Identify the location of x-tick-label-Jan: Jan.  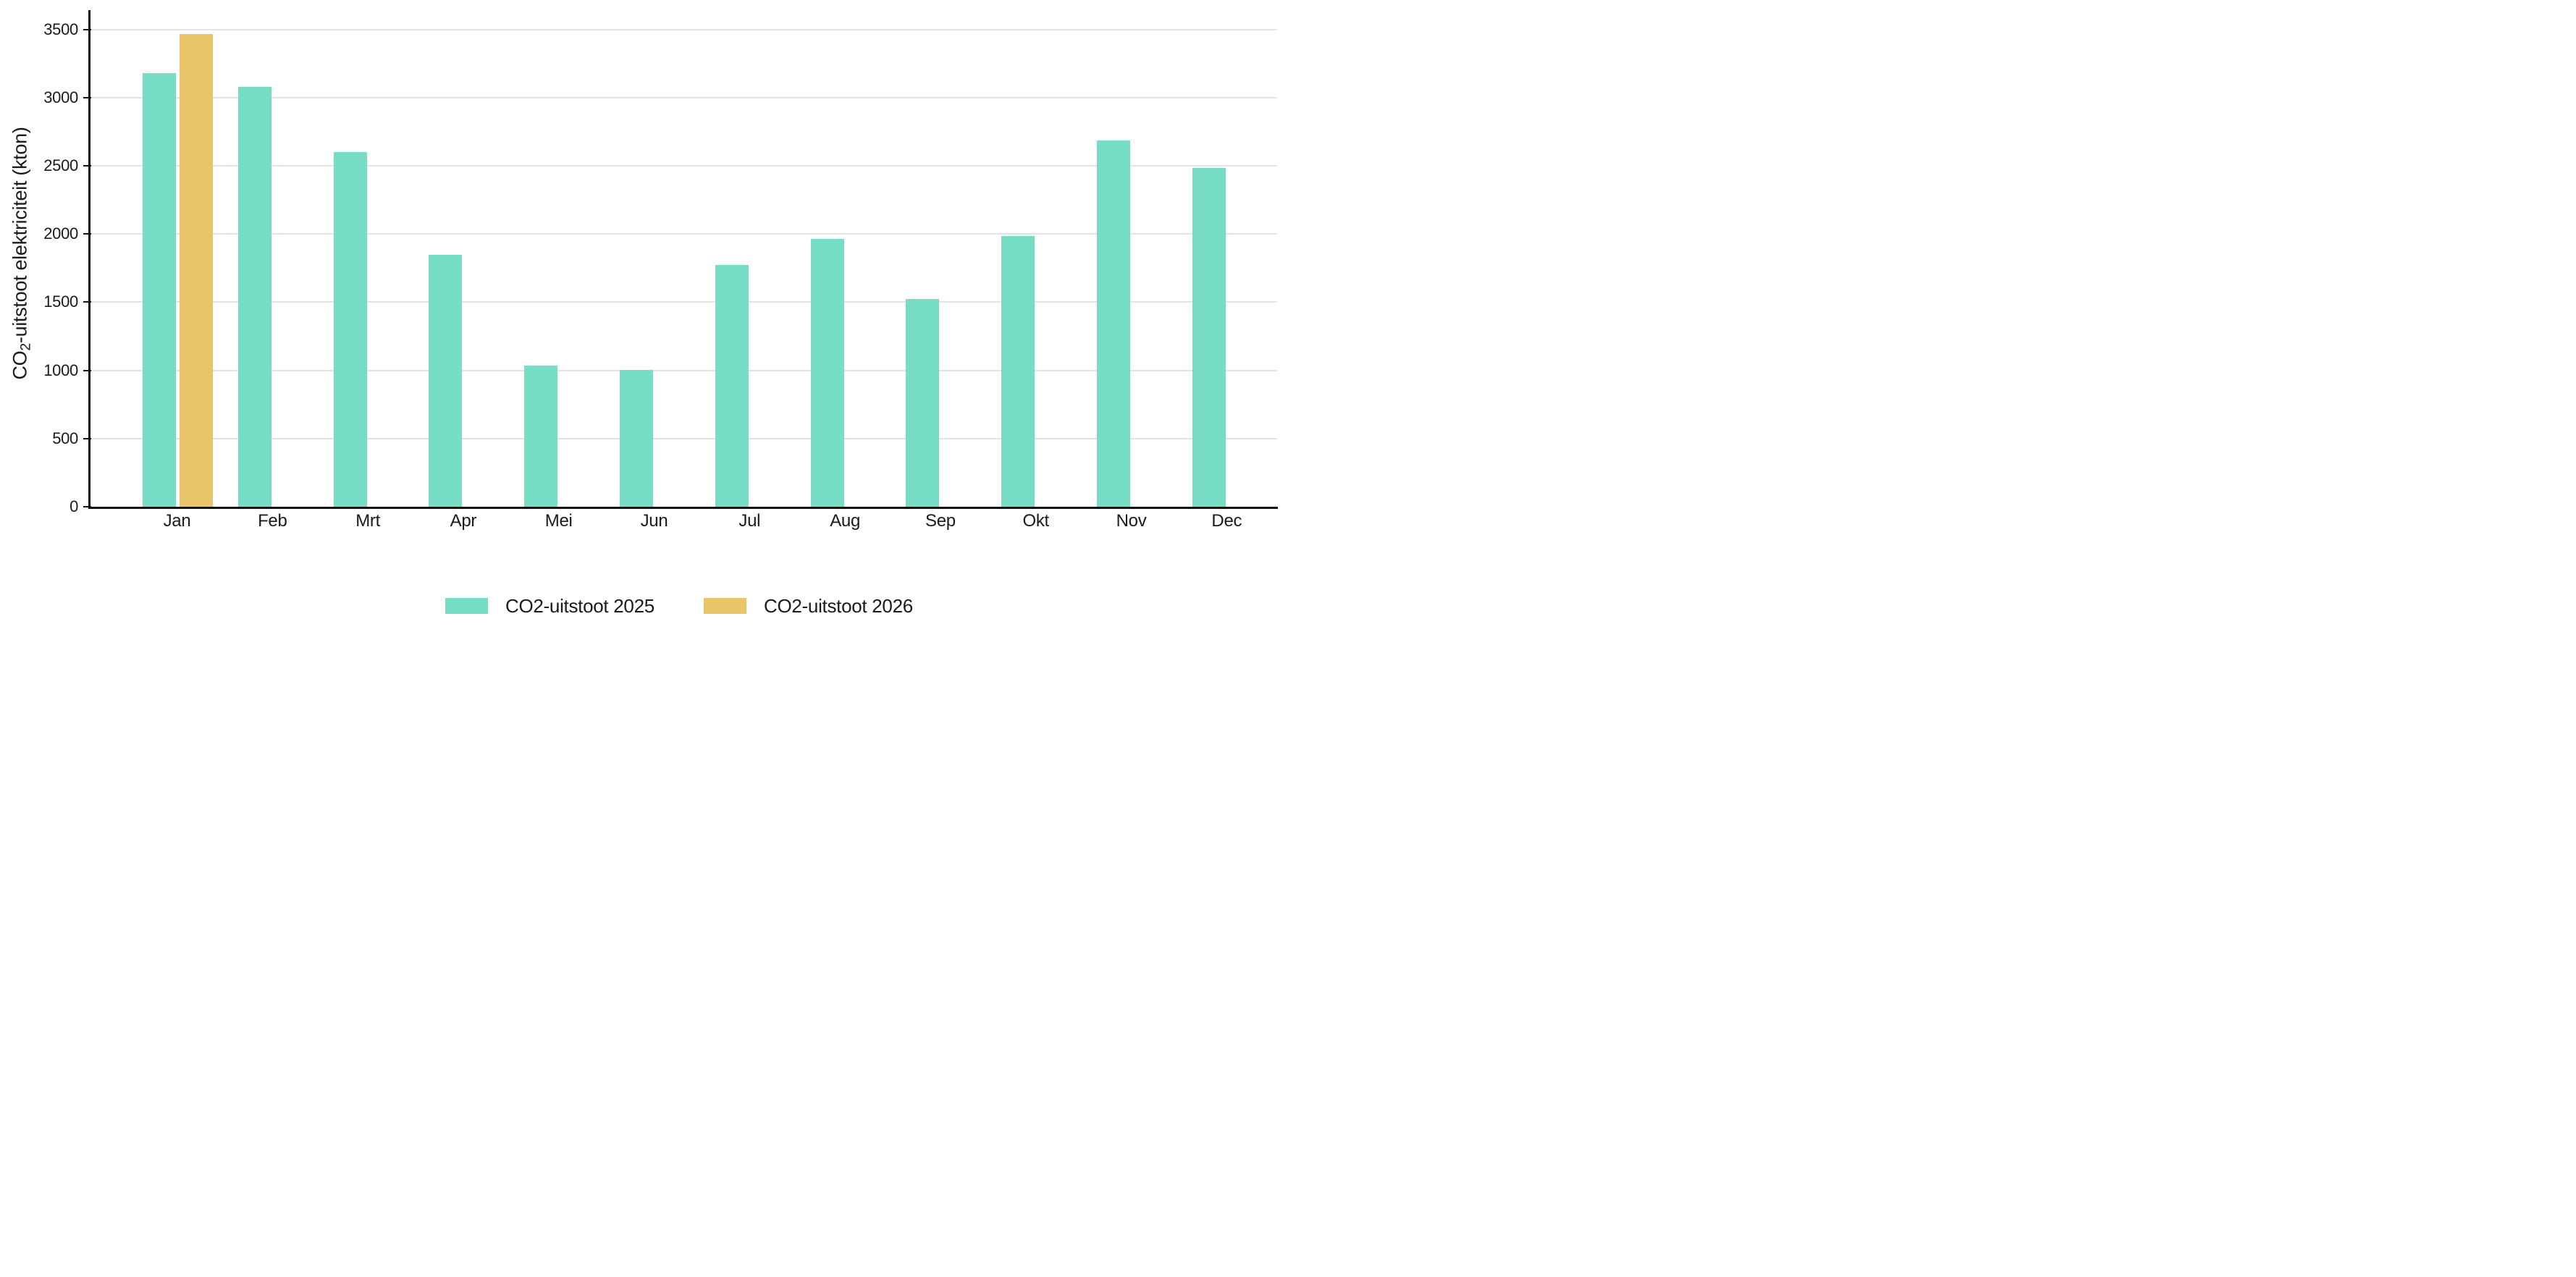
(177, 521).